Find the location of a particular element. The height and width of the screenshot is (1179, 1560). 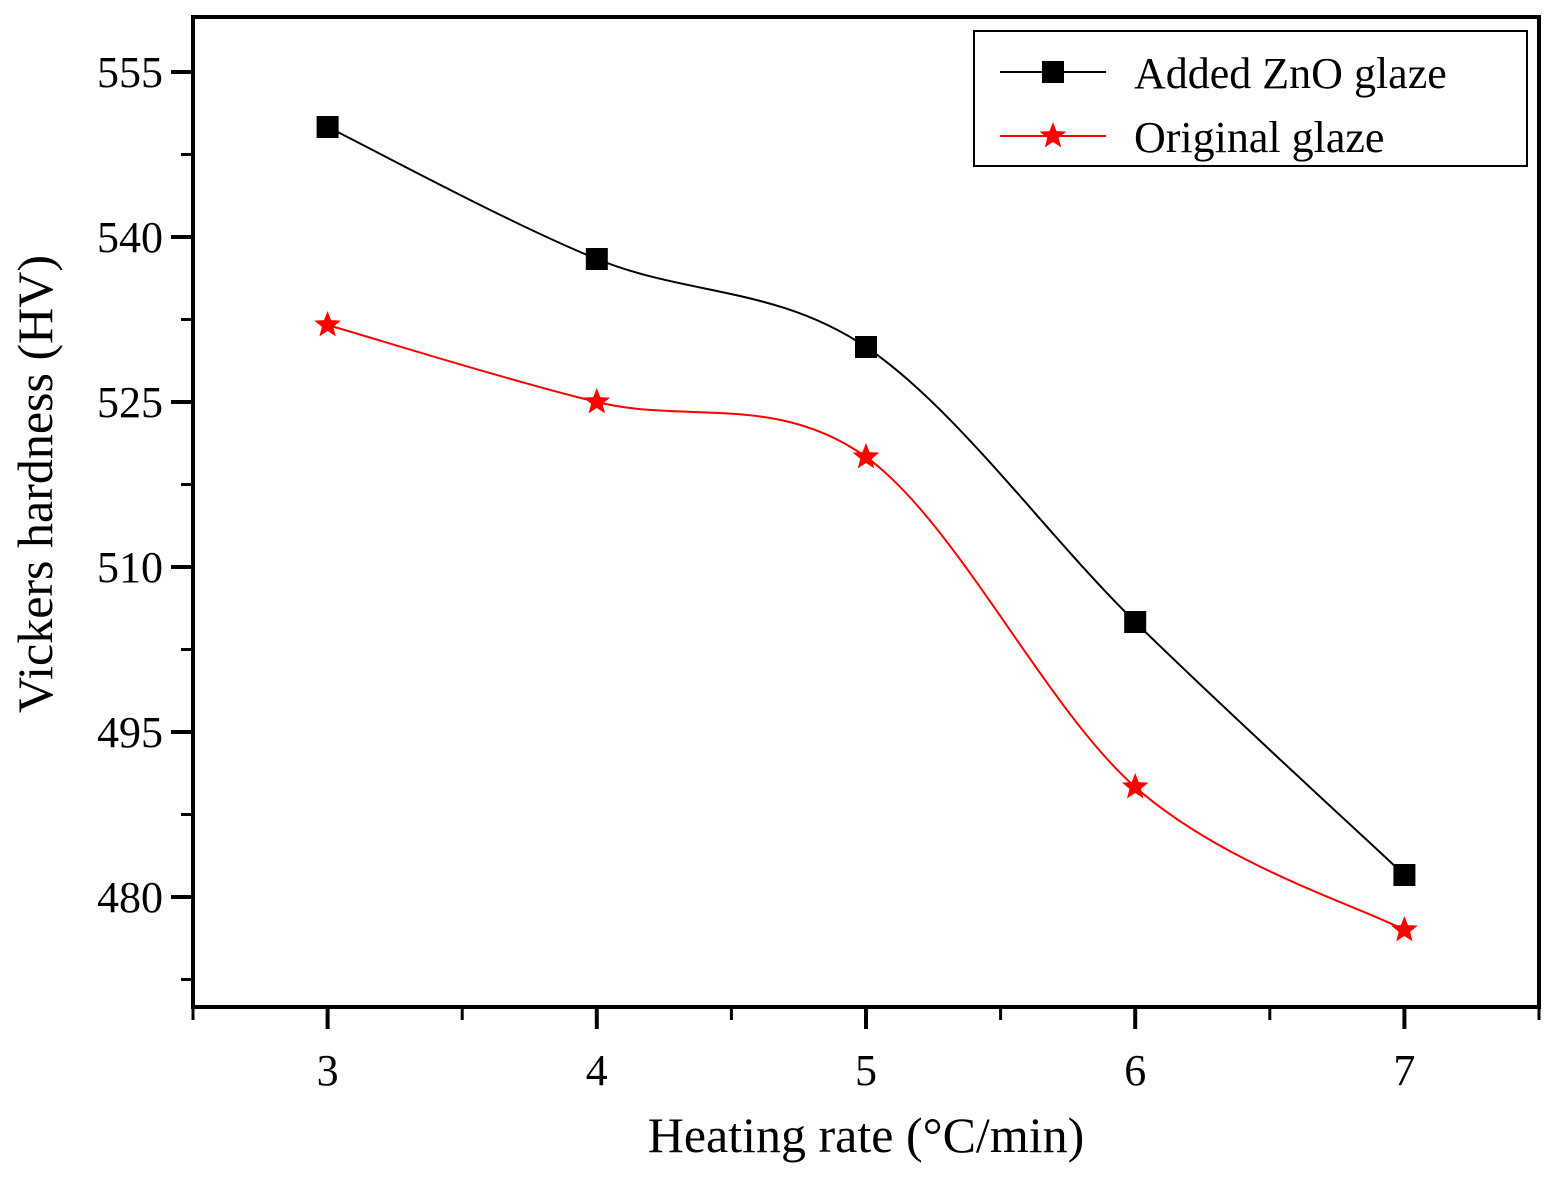

y-tick-label: 495 is located at coordinates (130, 732).